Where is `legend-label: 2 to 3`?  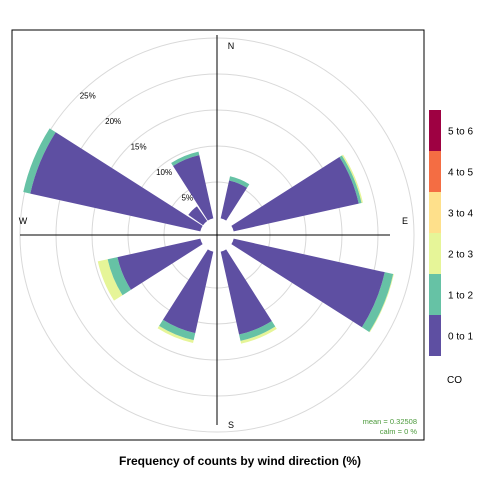
legend-label: 2 to 3 is located at coordinates (460, 255).